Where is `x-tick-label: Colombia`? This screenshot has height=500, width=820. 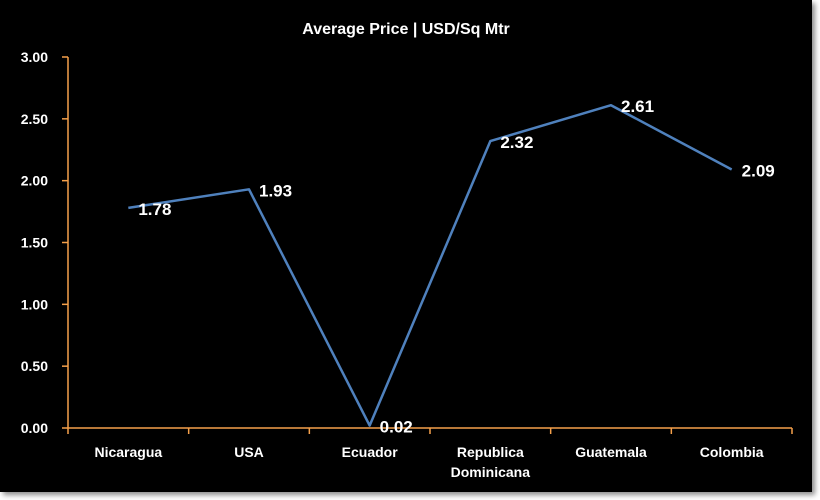 x-tick-label: Colombia is located at coordinates (732, 452).